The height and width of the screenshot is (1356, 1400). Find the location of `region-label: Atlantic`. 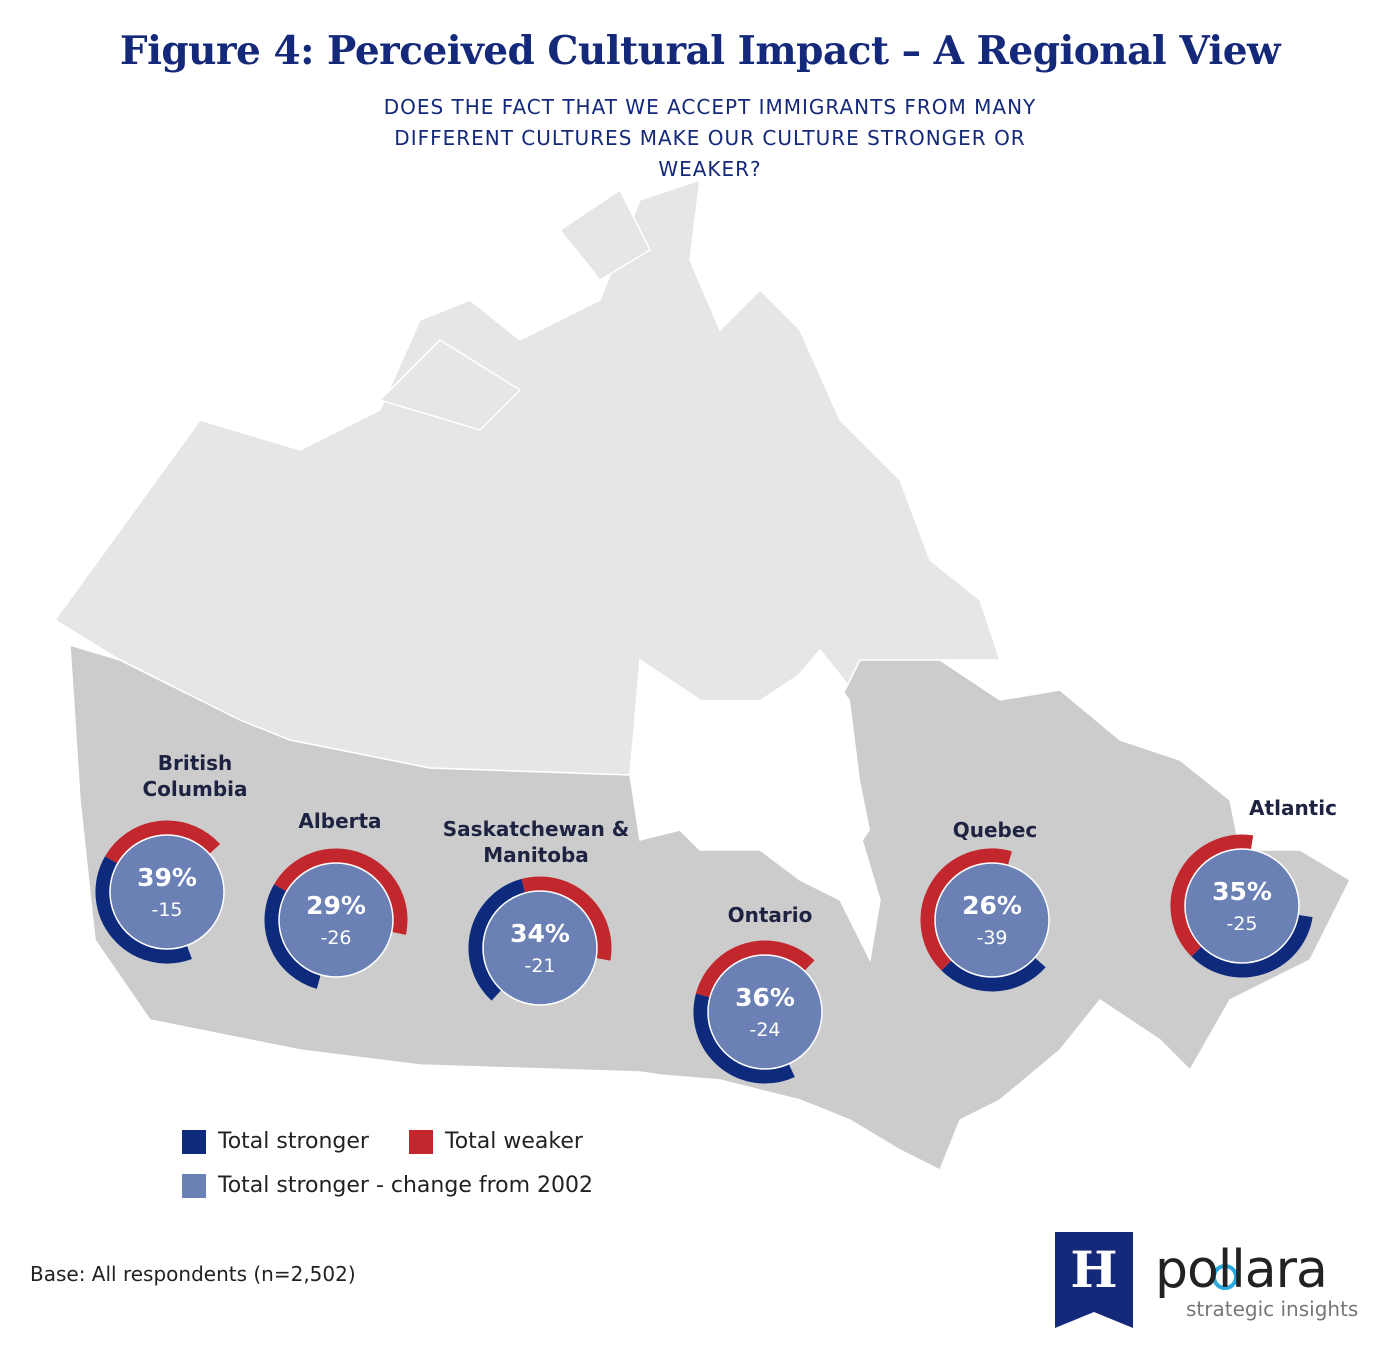

region-label: Atlantic is located at coordinates (1293, 808).